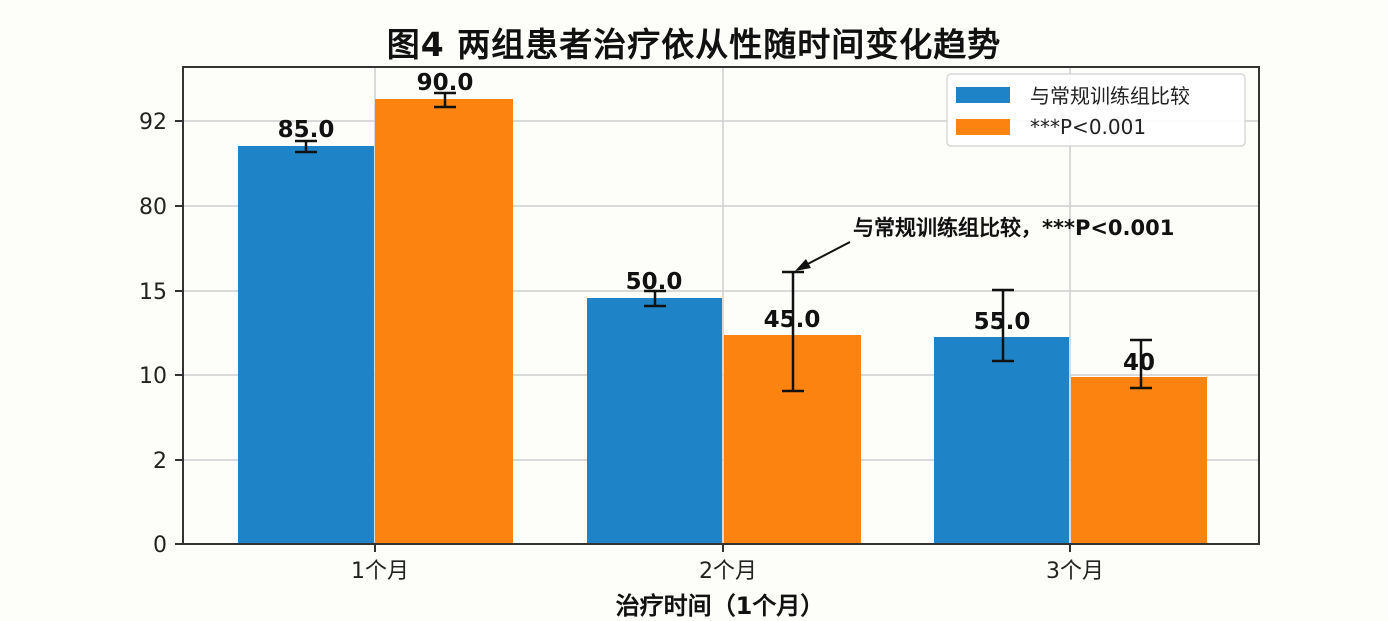 This screenshot has height=621, width=1388. What do you see at coordinates (1139, 363) in the screenshot?
I see `value-label: 40` at bounding box center [1139, 363].